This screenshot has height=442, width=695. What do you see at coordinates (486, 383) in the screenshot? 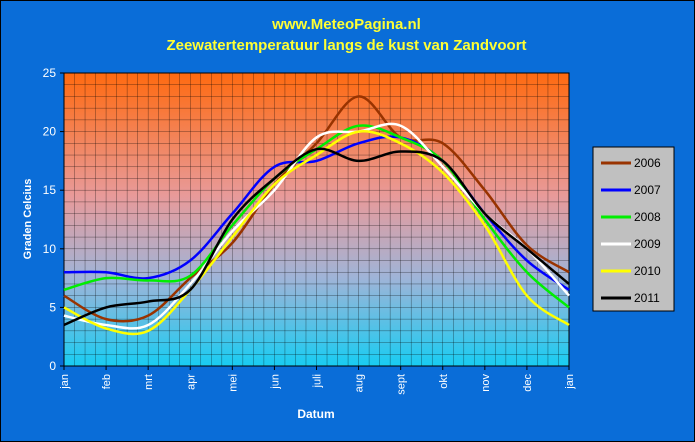
I see `x-tick-label: nov` at bounding box center [486, 383].